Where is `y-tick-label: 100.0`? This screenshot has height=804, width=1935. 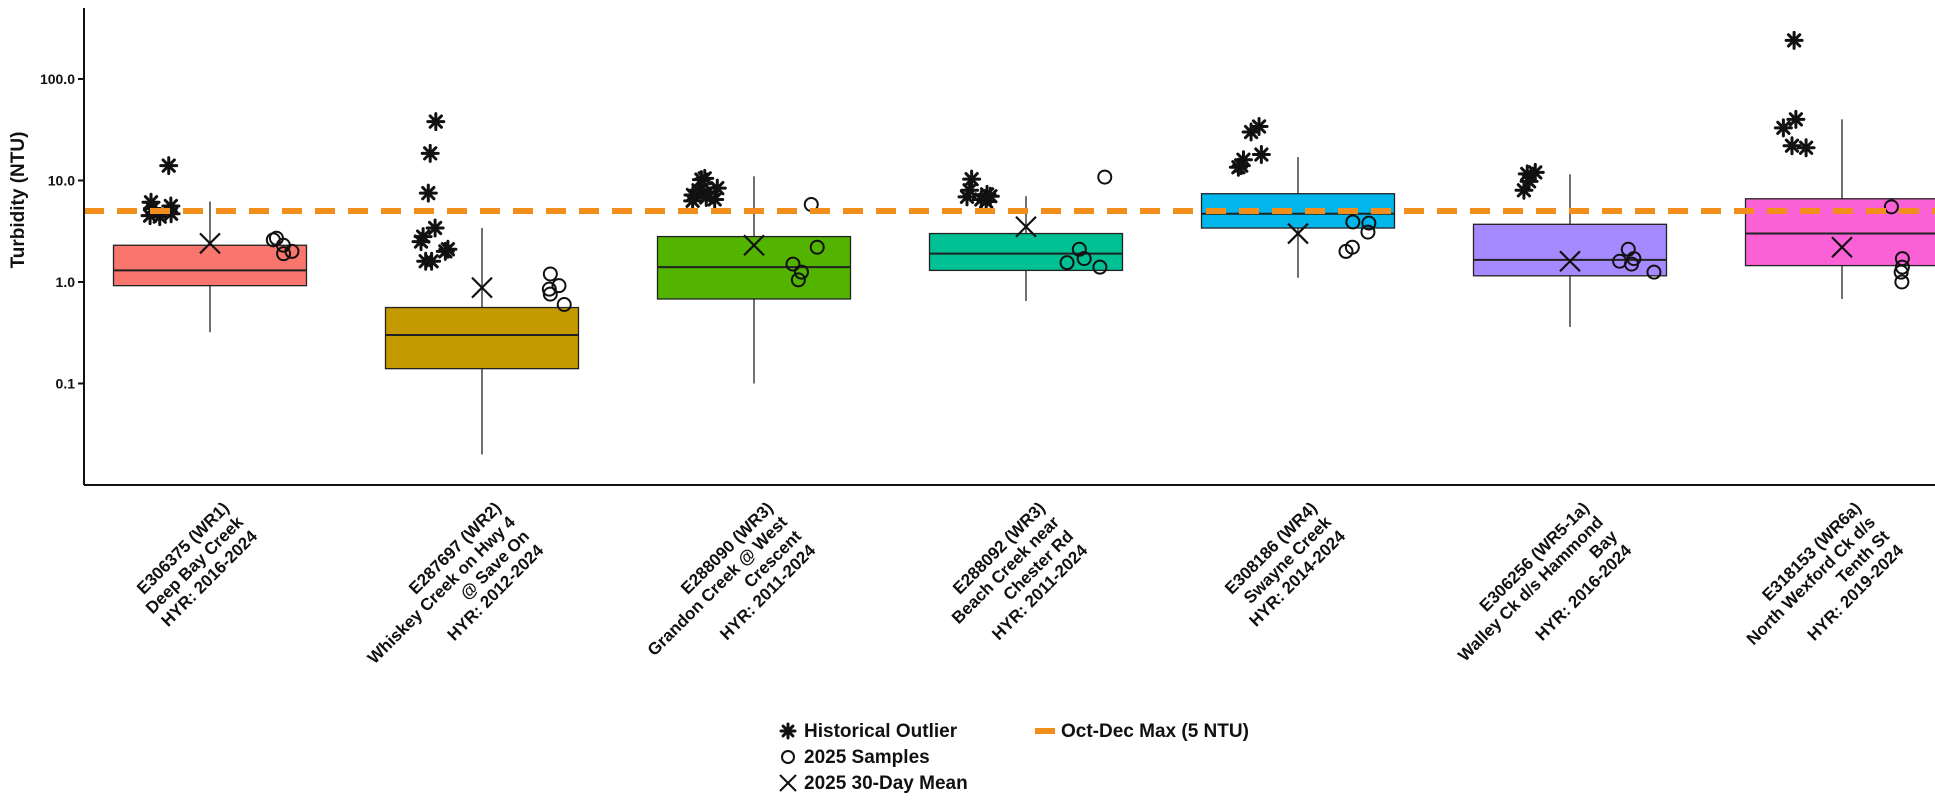 y-tick-label: 100.0 is located at coordinates (57, 79).